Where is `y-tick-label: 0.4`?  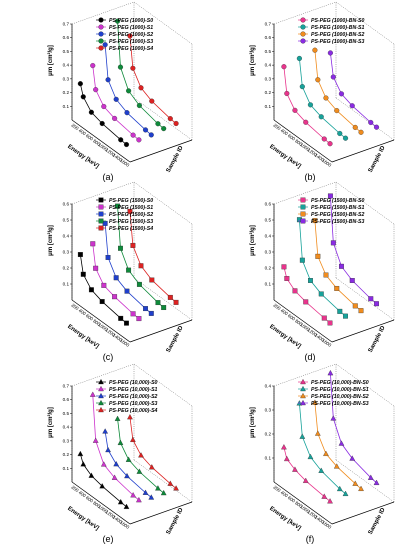 y-tick-label: 0.4 is located at coordinates (66, 427).